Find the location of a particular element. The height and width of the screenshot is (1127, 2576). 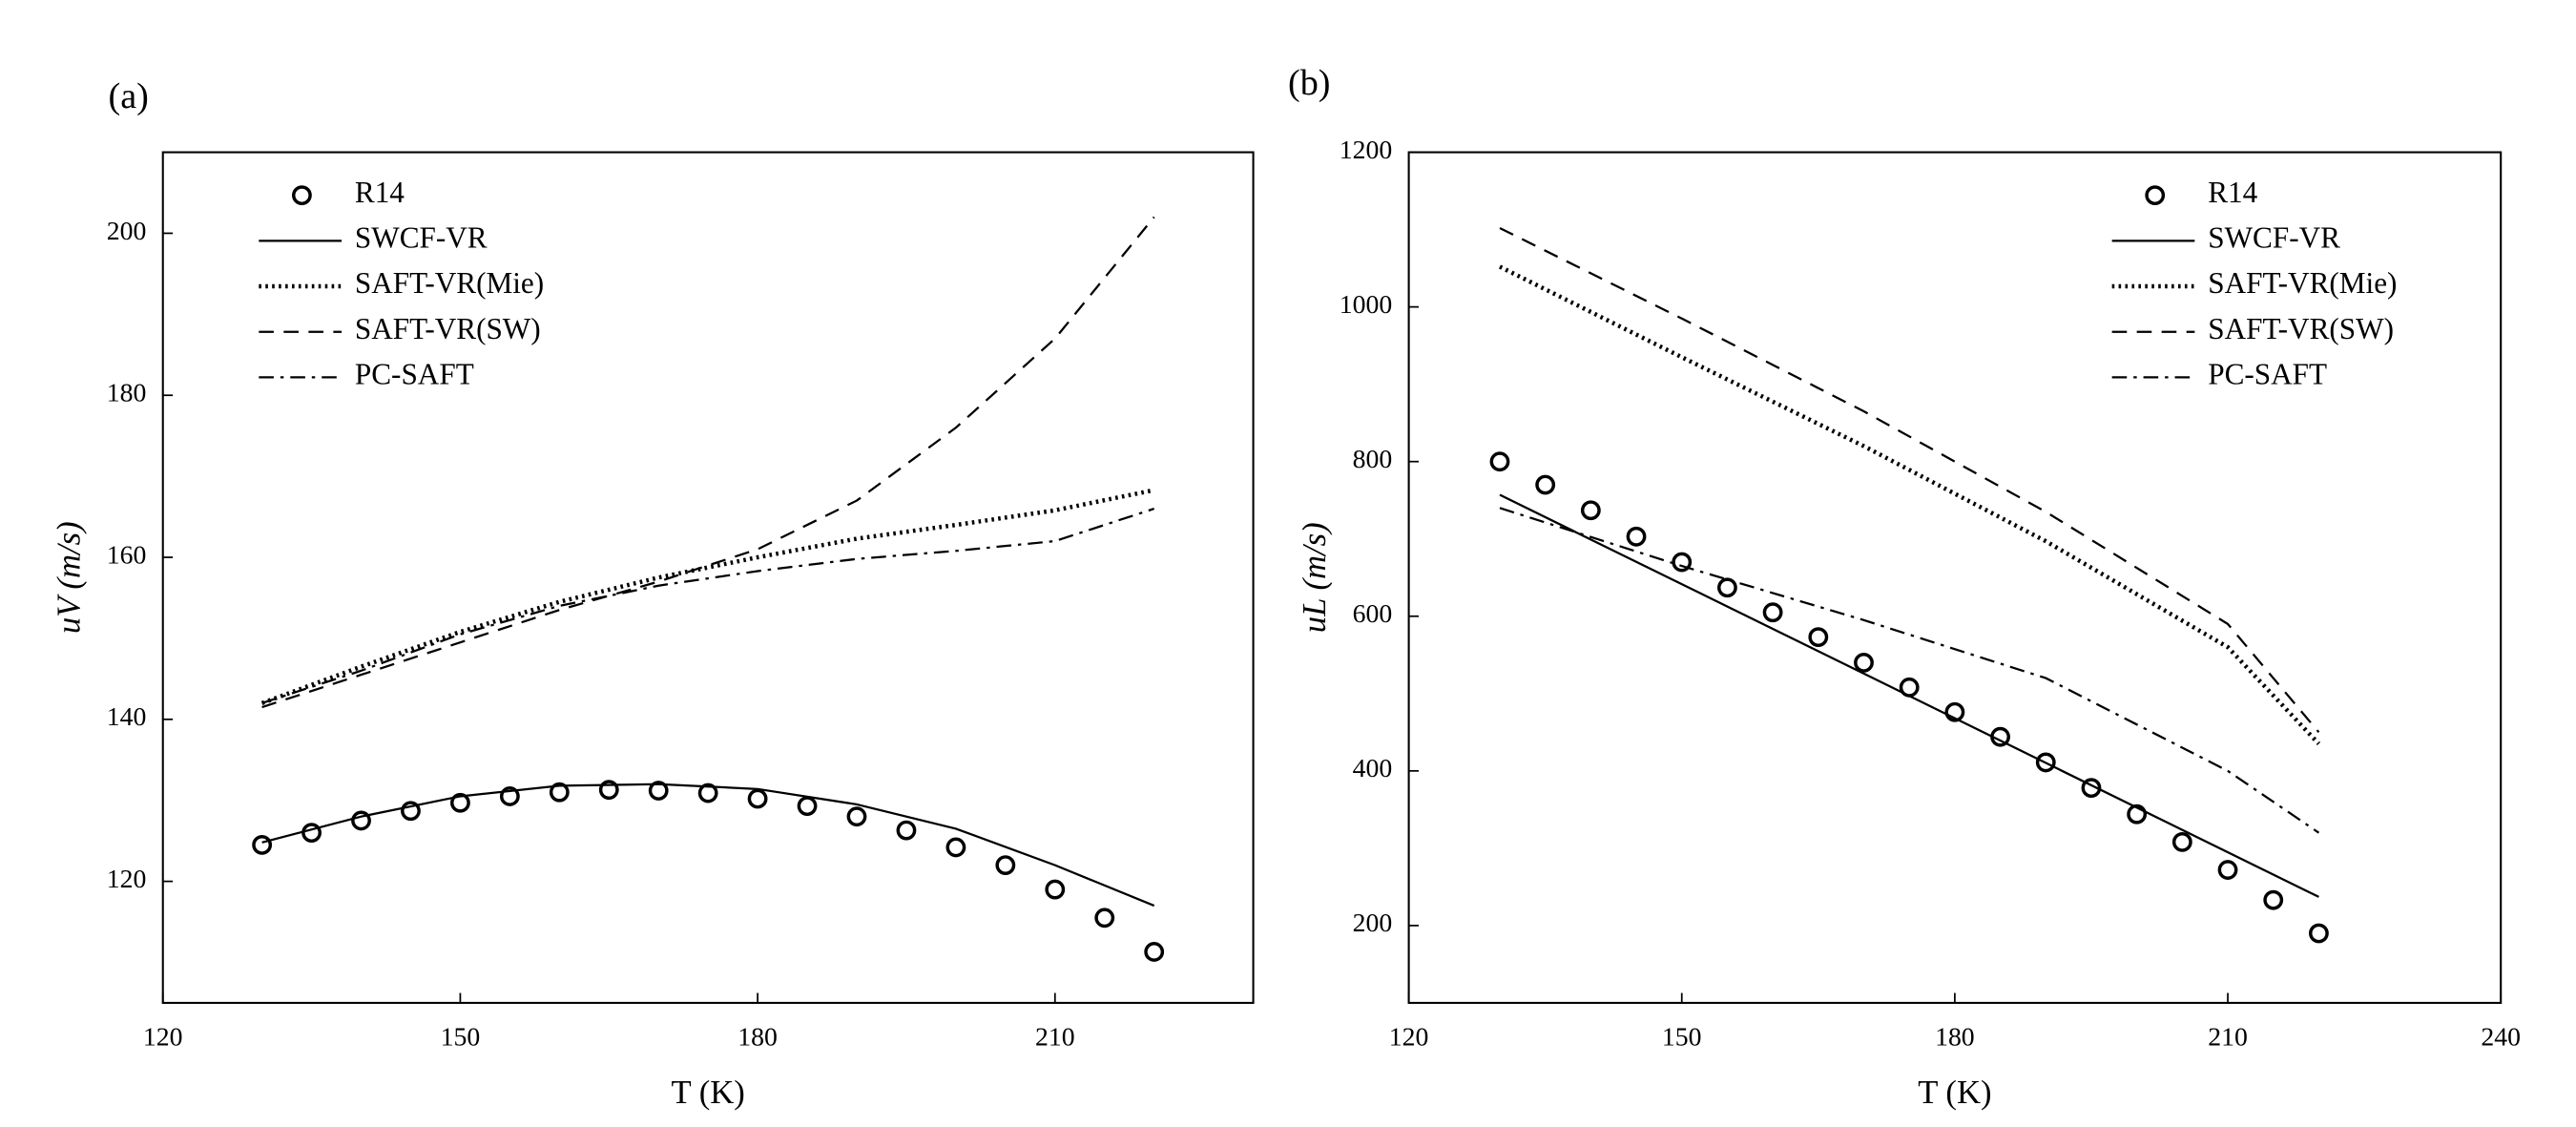

x-tick-label: 240 is located at coordinates (2501, 1037).